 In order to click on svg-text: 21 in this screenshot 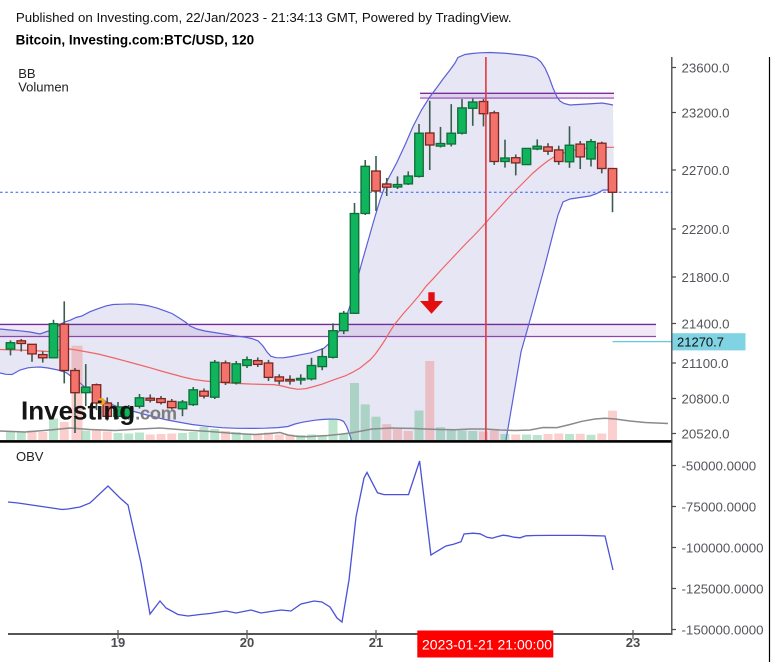, I will do `click(376, 642)`.